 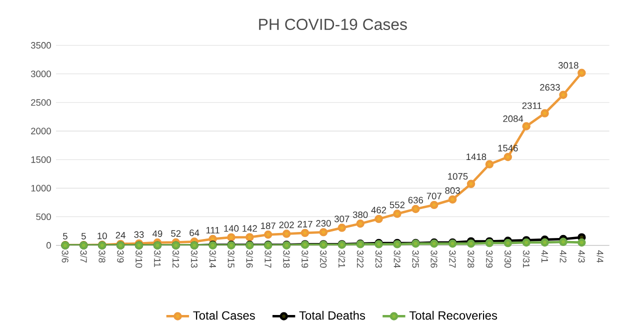 What do you see at coordinates (360, 259) in the screenshot?
I see `x-tick-label: 3/22` at bounding box center [360, 259].